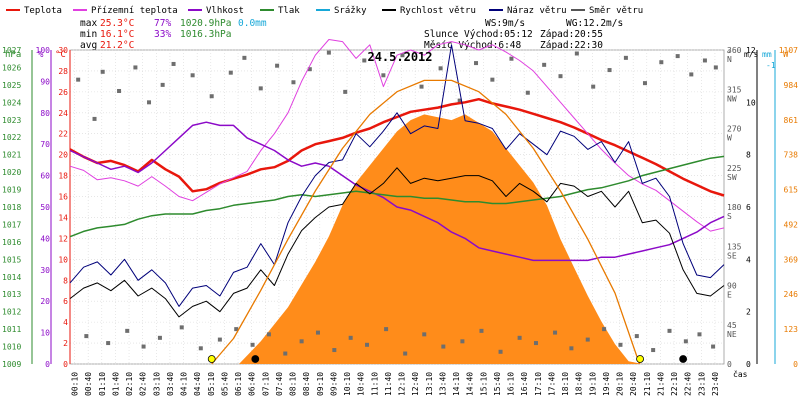 The height and width of the screenshot is (404, 800). What do you see at coordinates (65, 322) in the screenshot?
I see `tick-temp-2: 4` at bounding box center [65, 322].